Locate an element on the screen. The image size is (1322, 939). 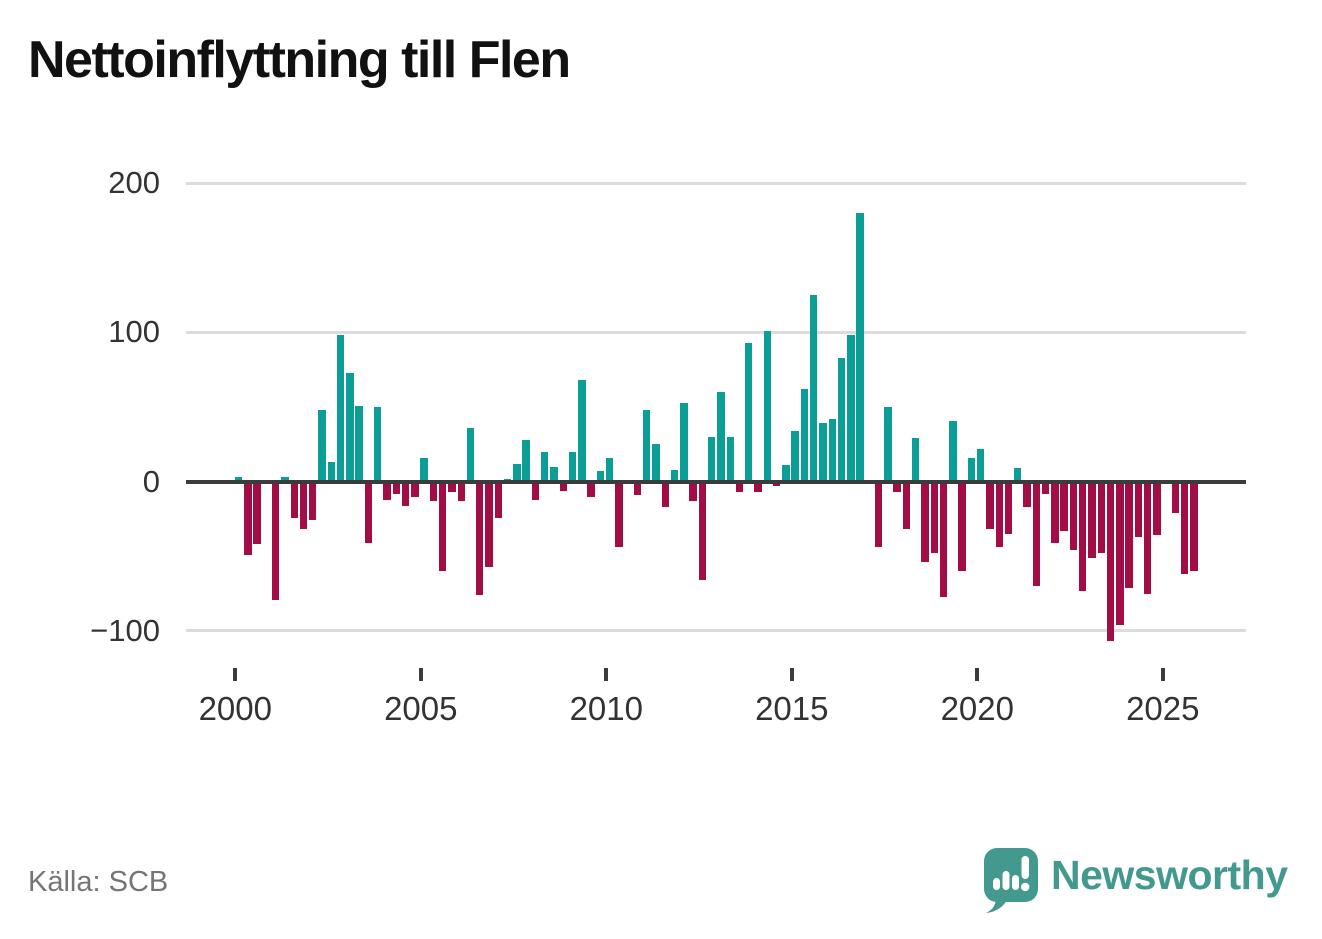
bar-2024-q2 is located at coordinates (1138, 509).